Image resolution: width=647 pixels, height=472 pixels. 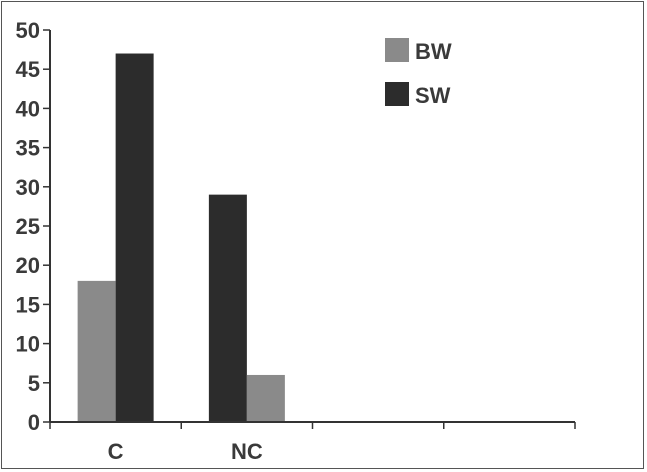 I want to click on y-ticks-group: 0 5 10 15 20 25 30 35 40 45 50, so click(x=33, y=226).